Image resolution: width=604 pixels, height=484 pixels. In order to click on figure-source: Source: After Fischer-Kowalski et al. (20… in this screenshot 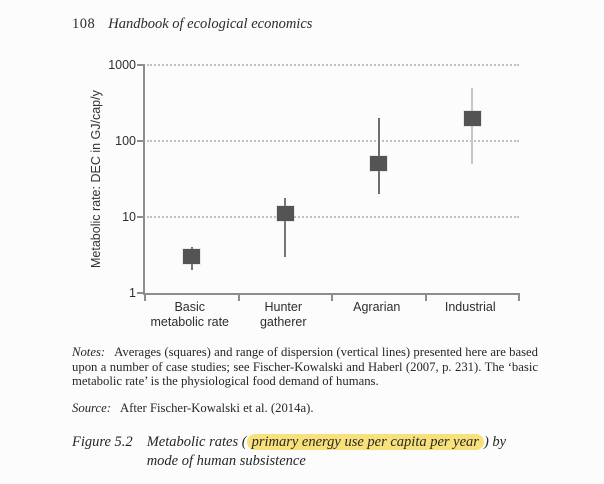, I will do `click(305, 408)`.